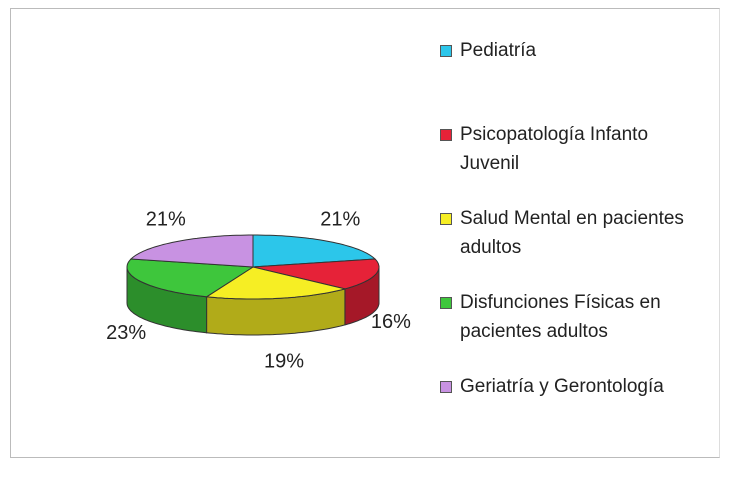 The image size is (729, 486). Describe the element at coordinates (498, 50) in the screenshot. I see `legend-label: Pediatría` at that location.